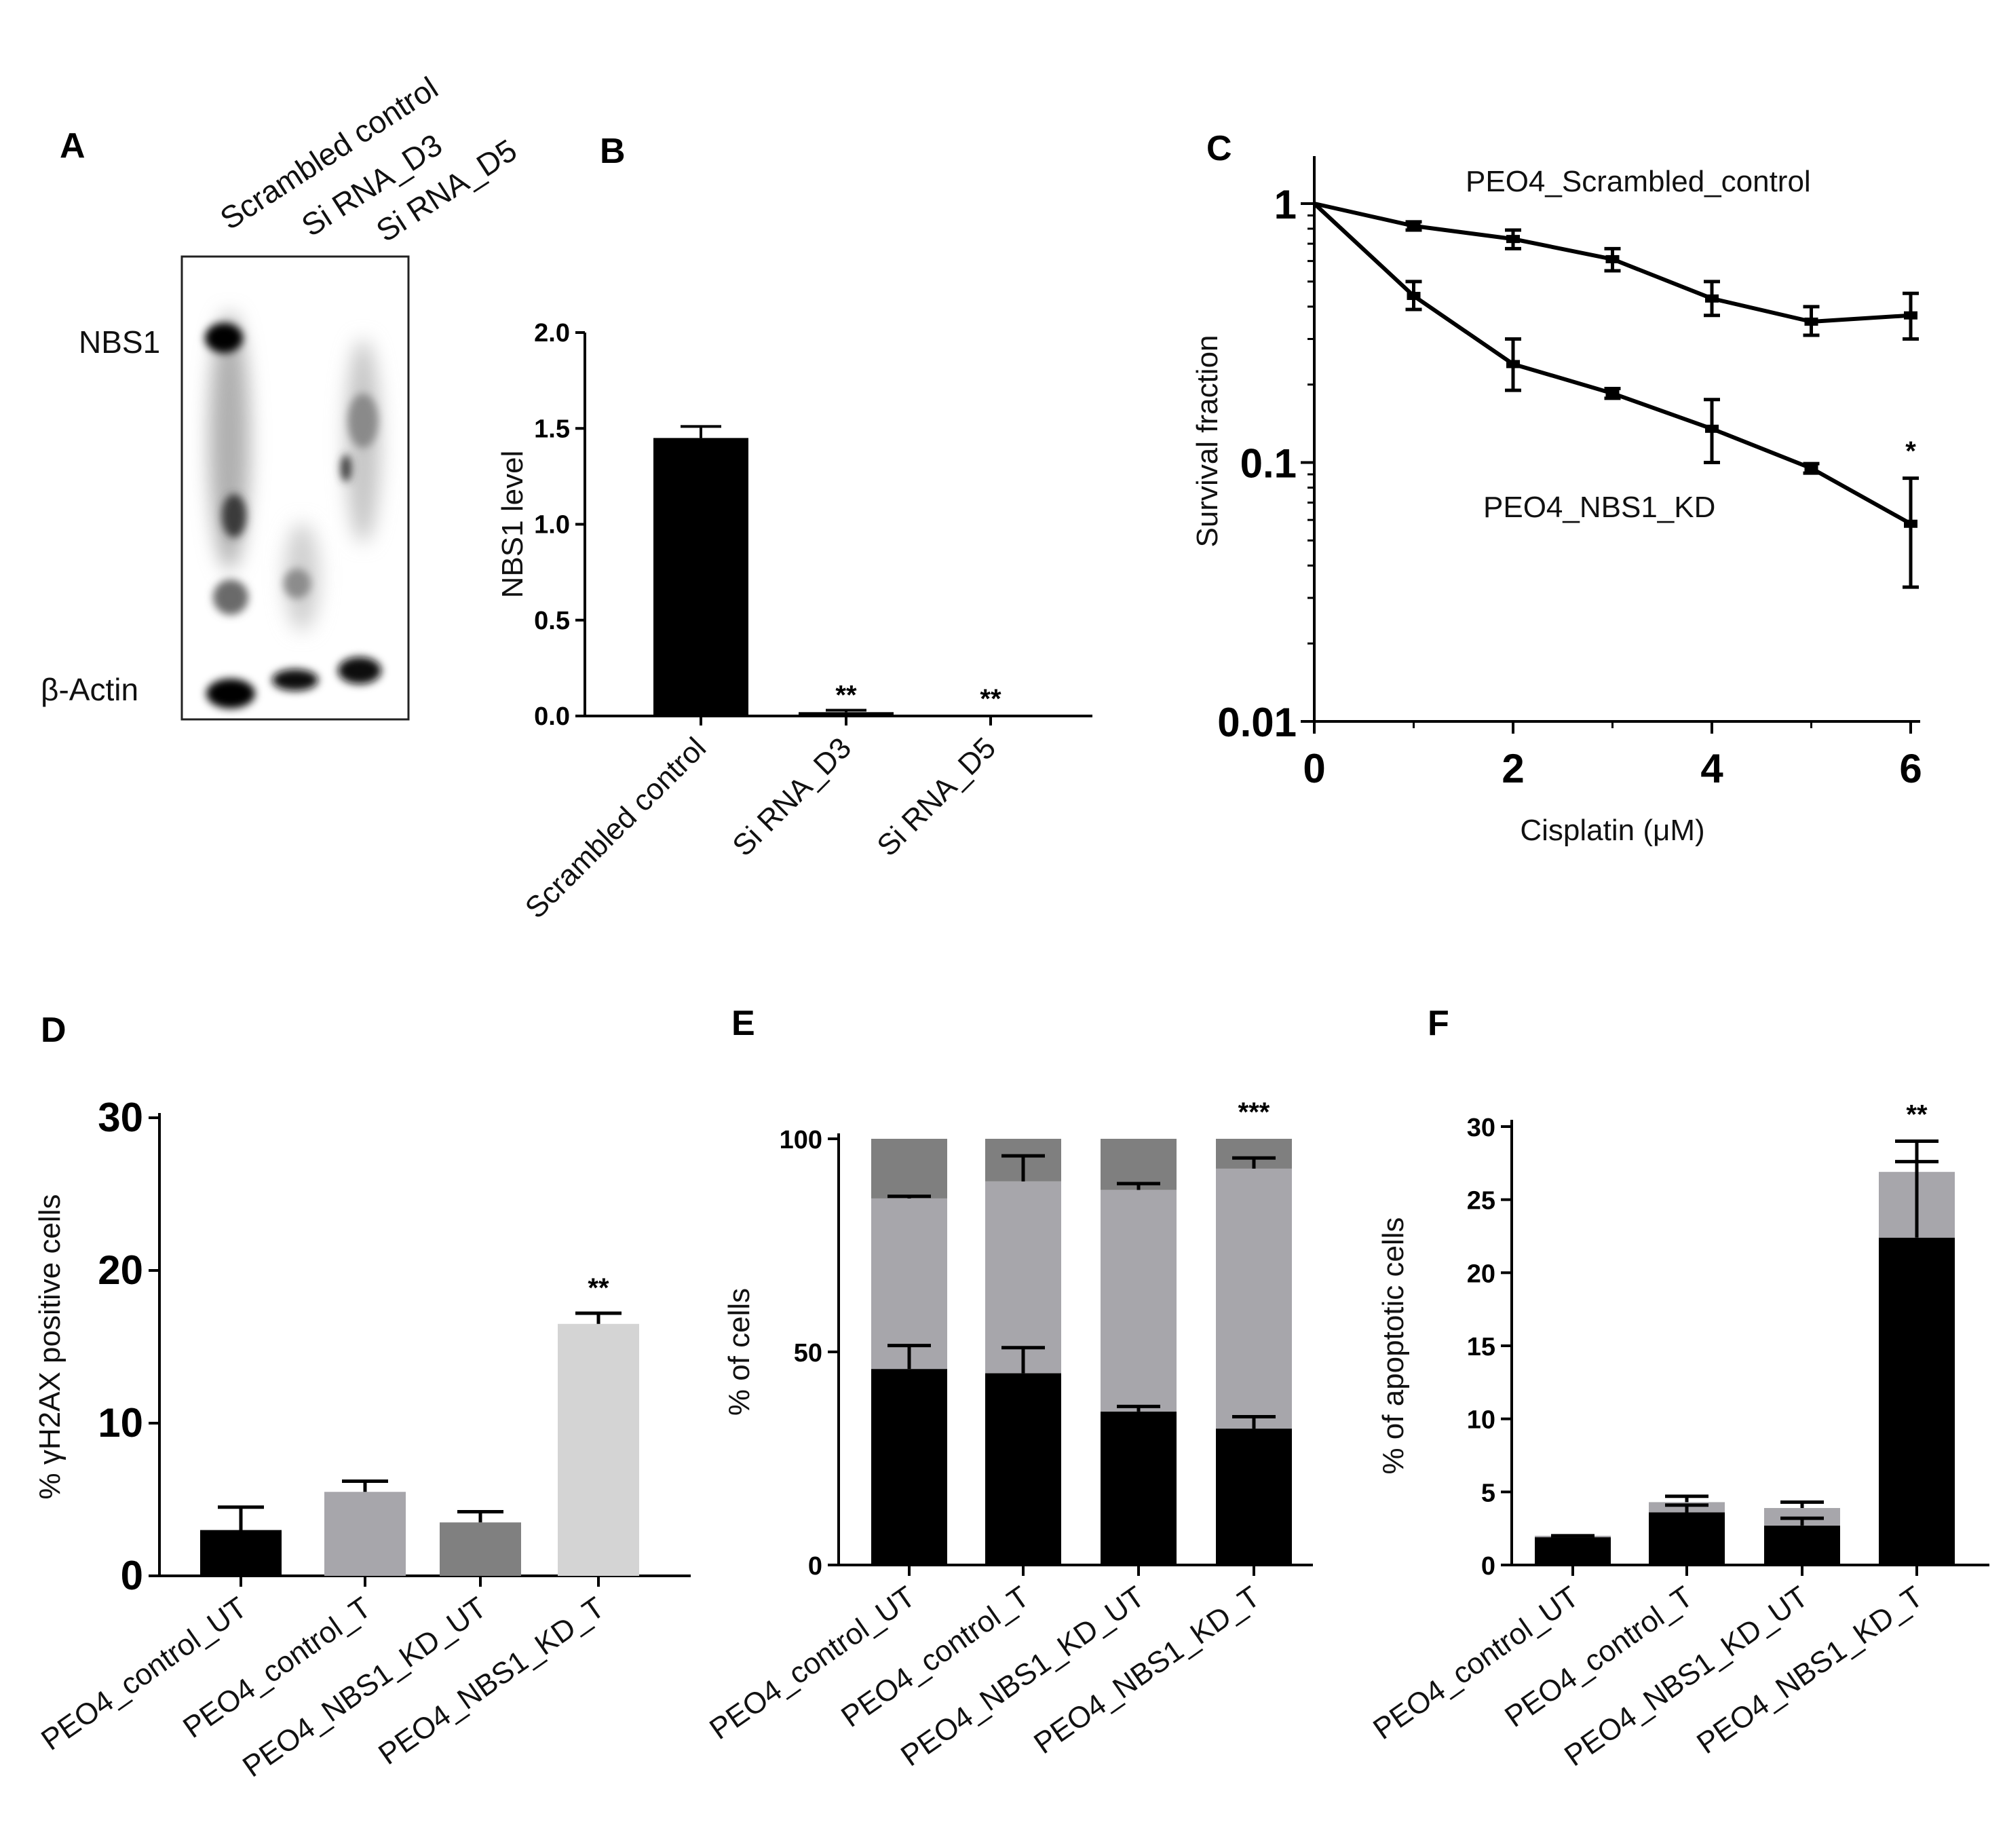 The image size is (2005, 1848). Describe the element at coordinates (293, 516) in the screenshot. I see `blot-bands` at that location.